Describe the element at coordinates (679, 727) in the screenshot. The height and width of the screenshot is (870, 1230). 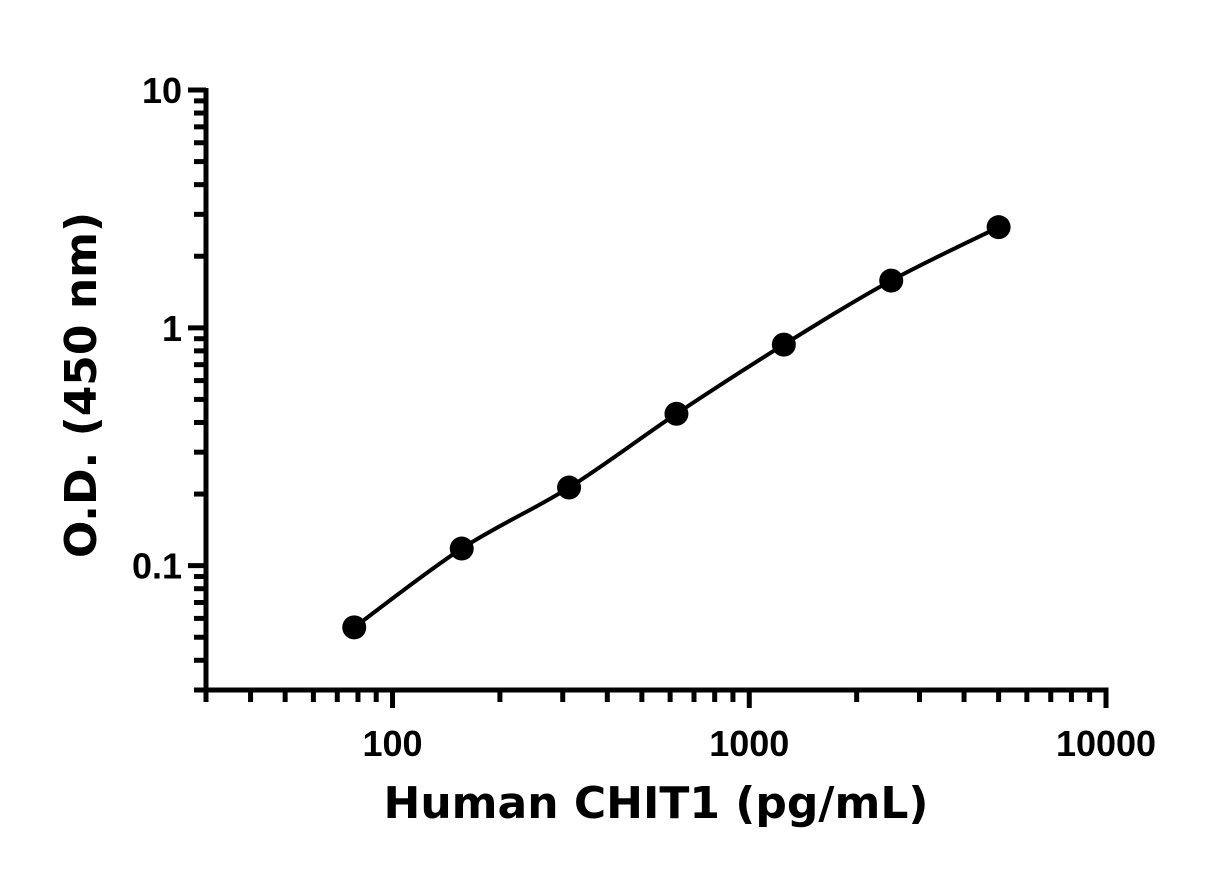
I see `x-axis-ticks: 100 1000 10000` at that location.